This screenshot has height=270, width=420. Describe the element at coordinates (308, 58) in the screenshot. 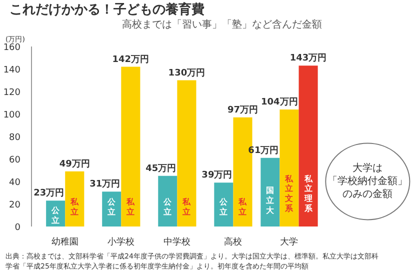

I see `data-label: 143万円` at that location.